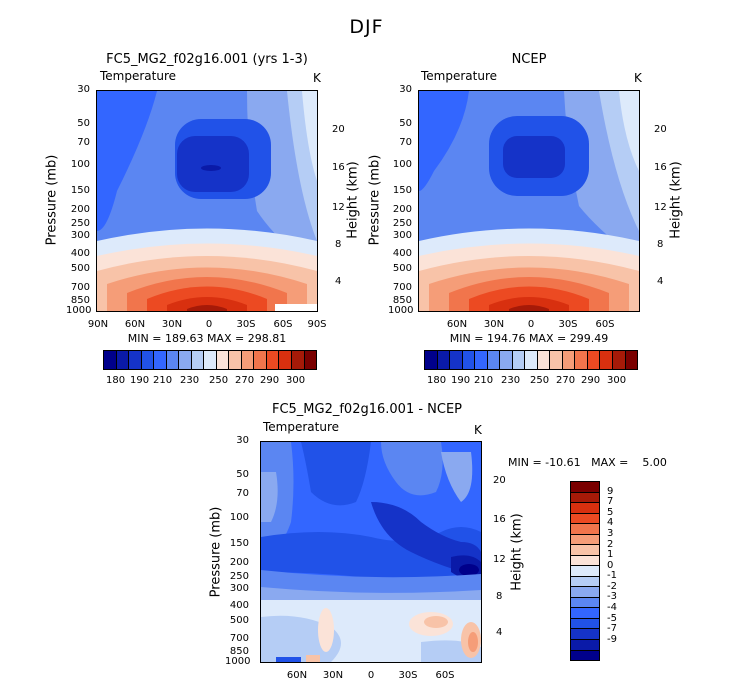  What do you see at coordinates (239, 543) in the screenshot?
I see `y-tick-diff-150: 150` at bounding box center [239, 543].